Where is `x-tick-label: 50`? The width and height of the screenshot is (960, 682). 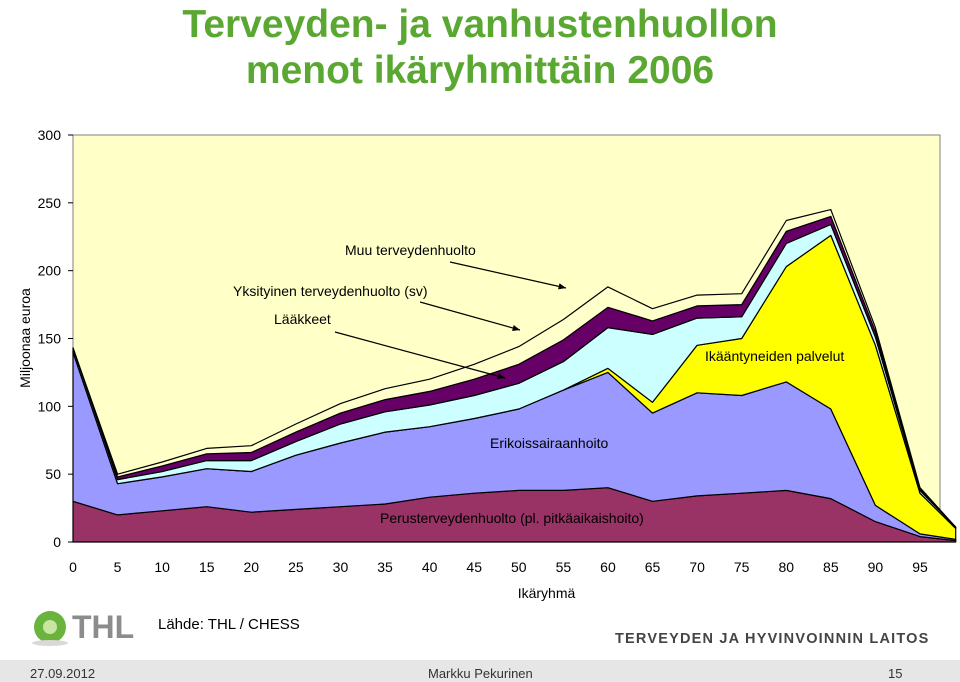 x-tick-label: 50 is located at coordinates (519, 567).